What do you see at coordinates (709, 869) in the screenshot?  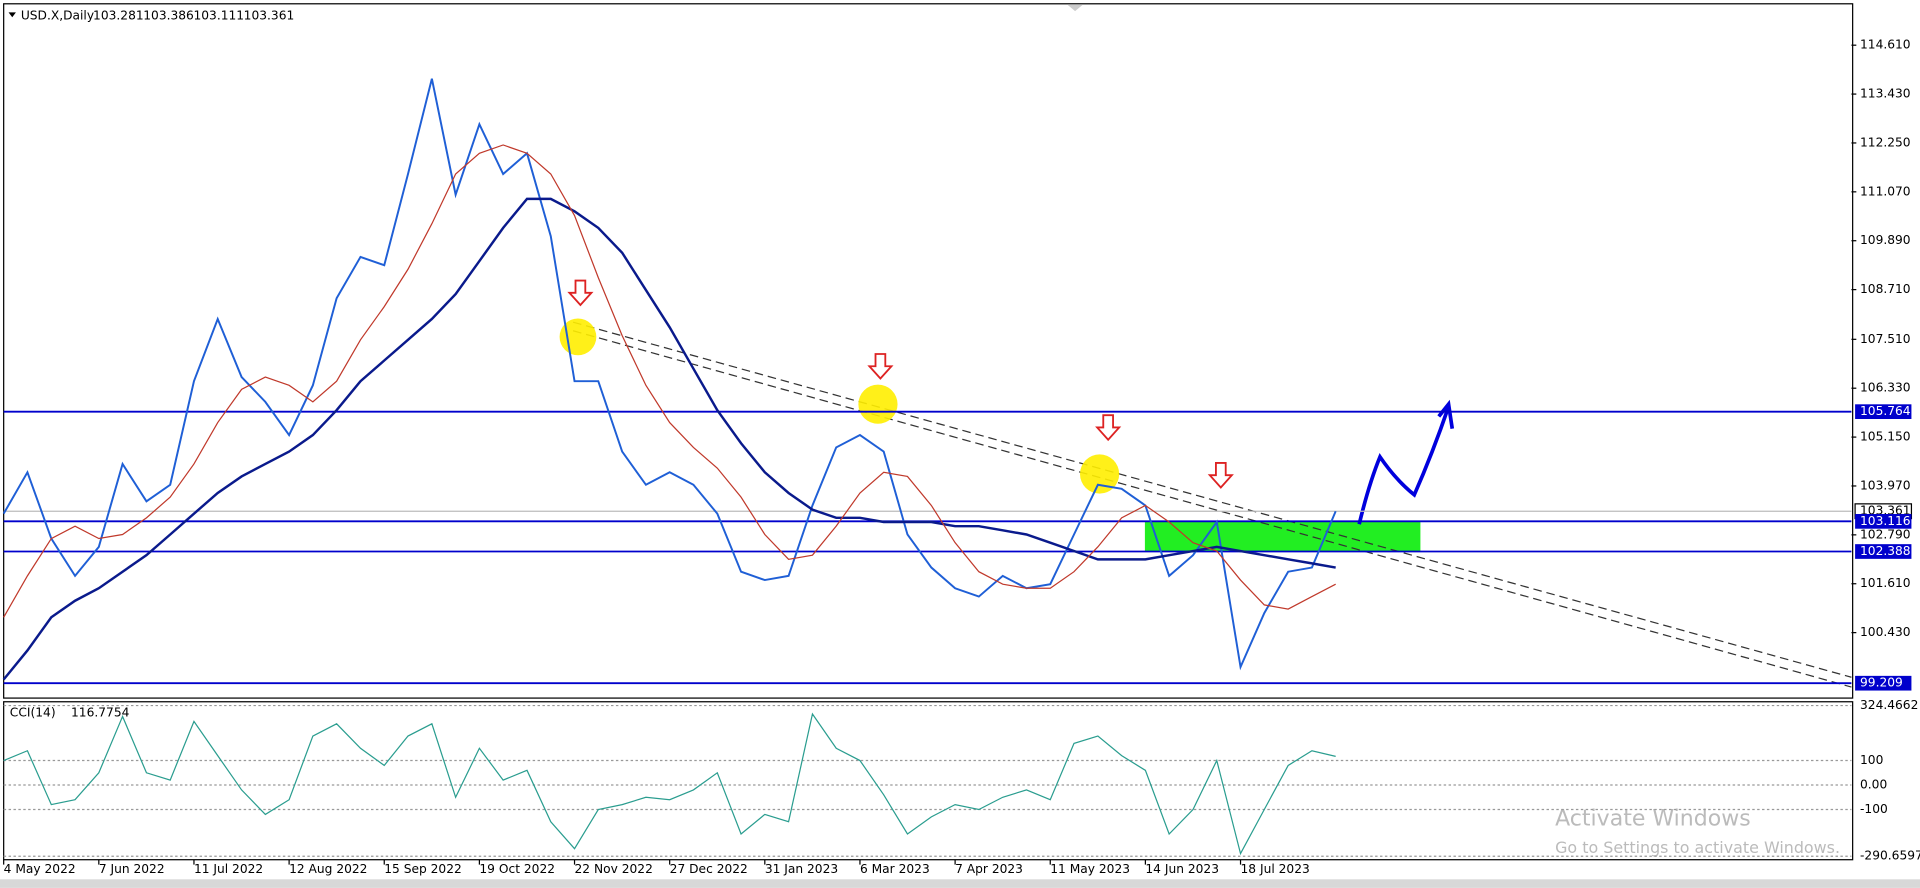 I see `x-tick-label: 27 Dec 2022` at bounding box center [709, 869].